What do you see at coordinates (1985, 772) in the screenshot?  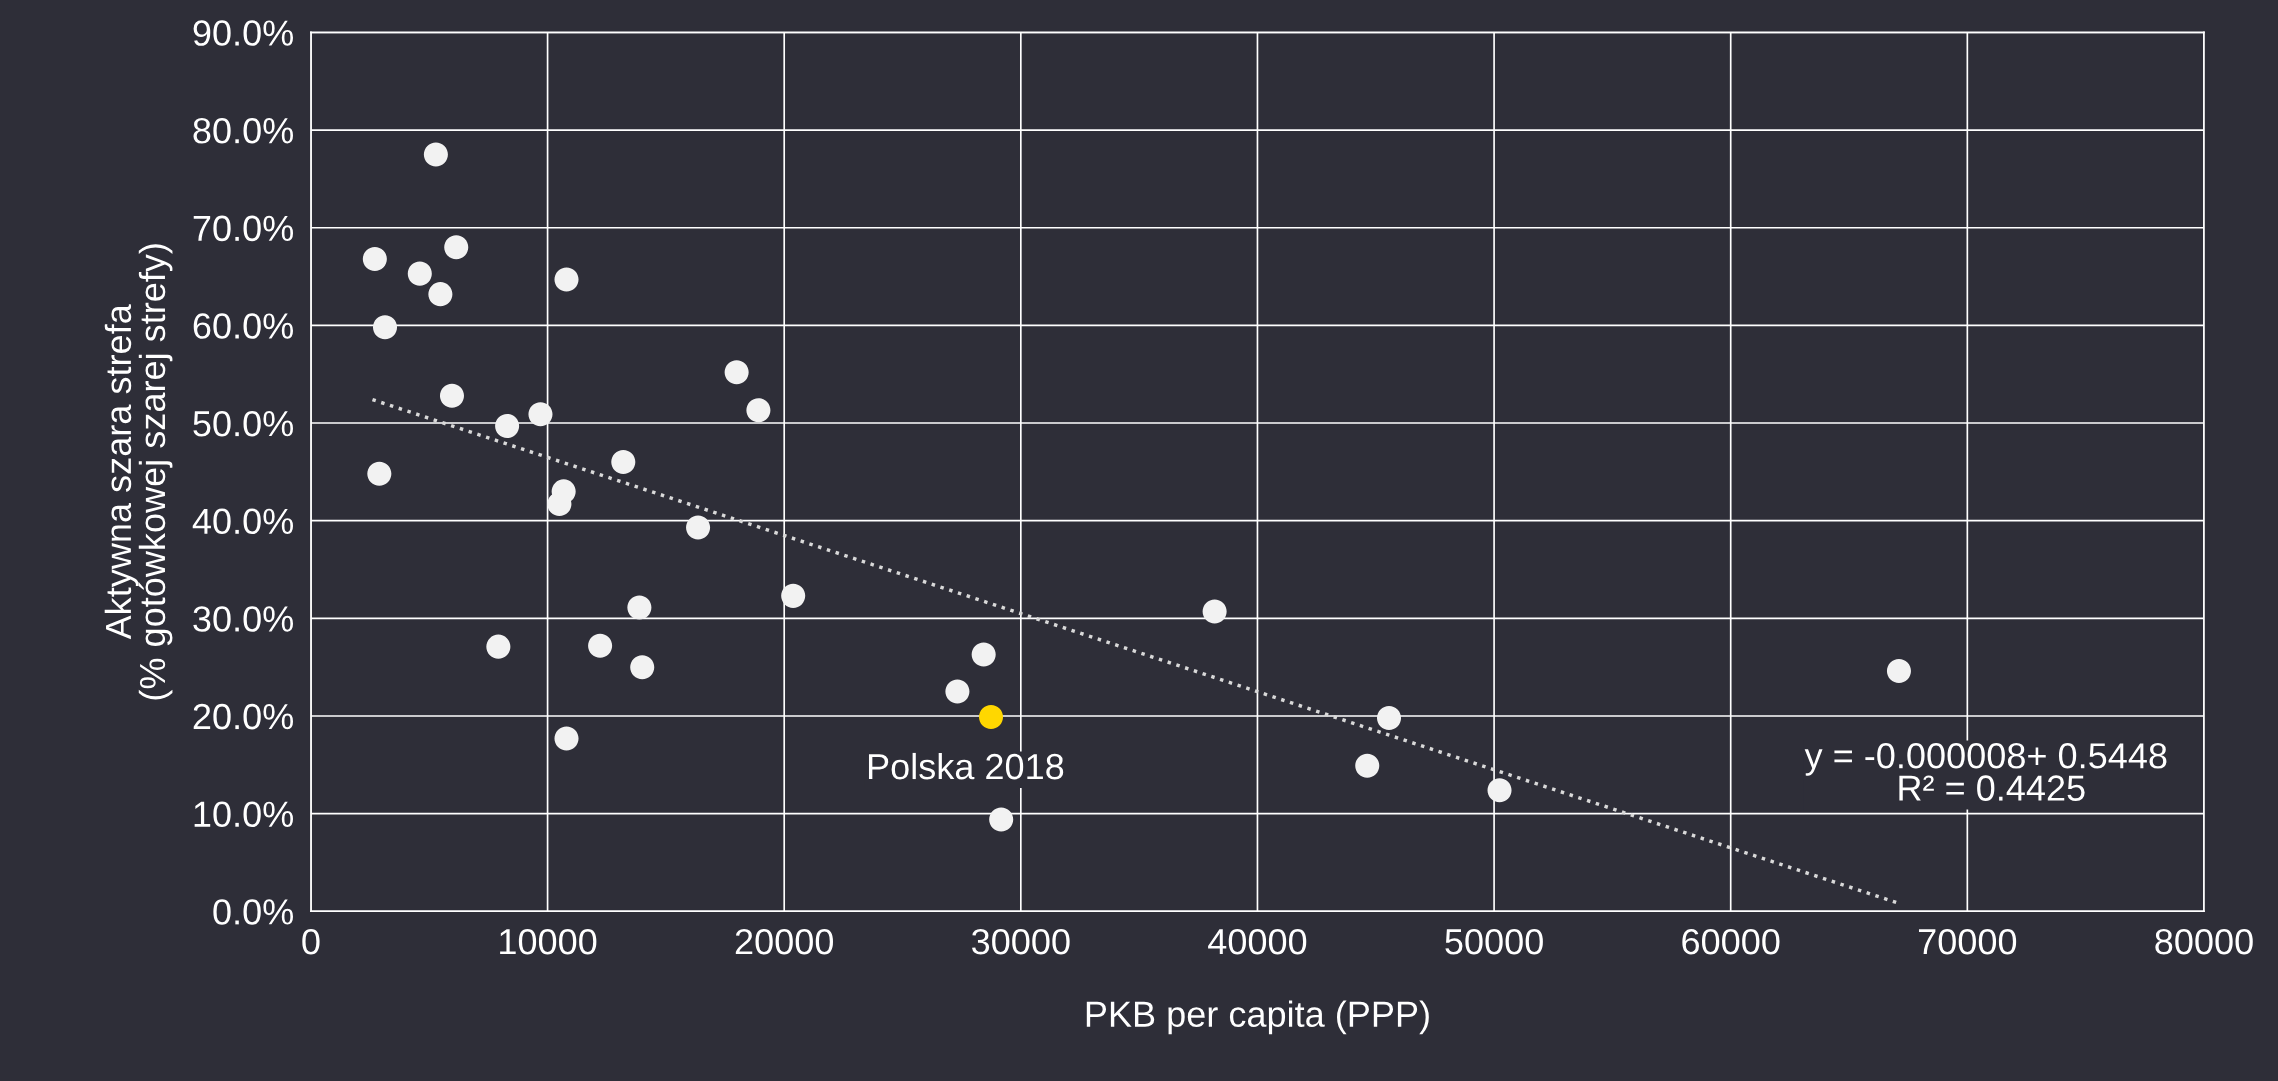 I see `annotation: y = -0.000008+ 0.5448 R² = 0.4425` at bounding box center [1985, 772].